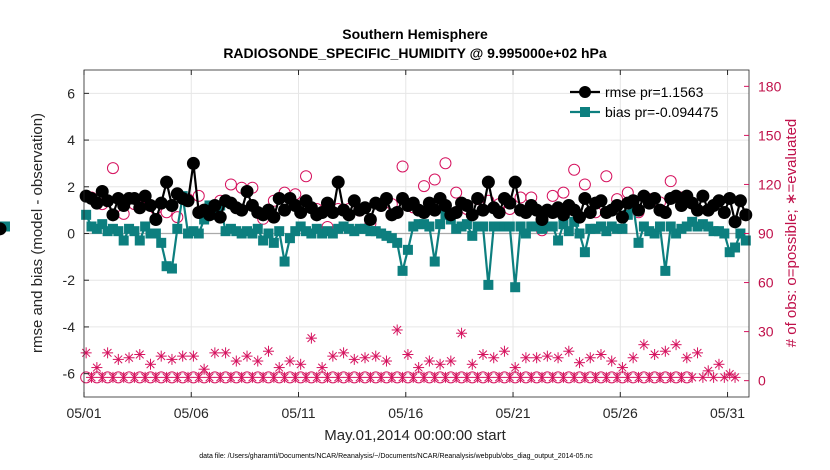 The width and height of the screenshot is (830, 470). What do you see at coordinates (585, 92) in the screenshot?
I see `legend-rmse-marker` at bounding box center [585, 92].